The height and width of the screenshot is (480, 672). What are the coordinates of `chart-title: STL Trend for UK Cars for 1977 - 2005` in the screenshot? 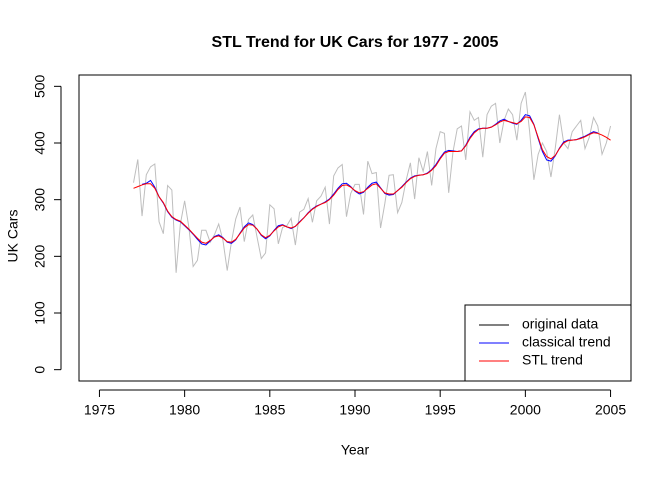 It's located at (355, 42).